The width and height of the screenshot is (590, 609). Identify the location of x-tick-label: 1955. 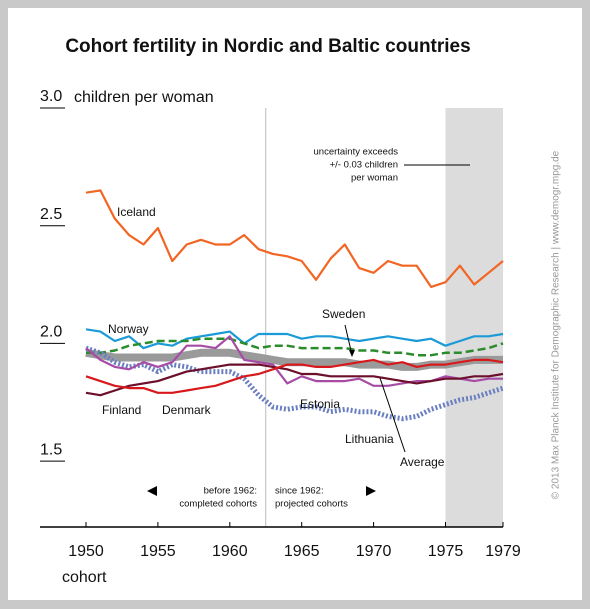
(158, 551).